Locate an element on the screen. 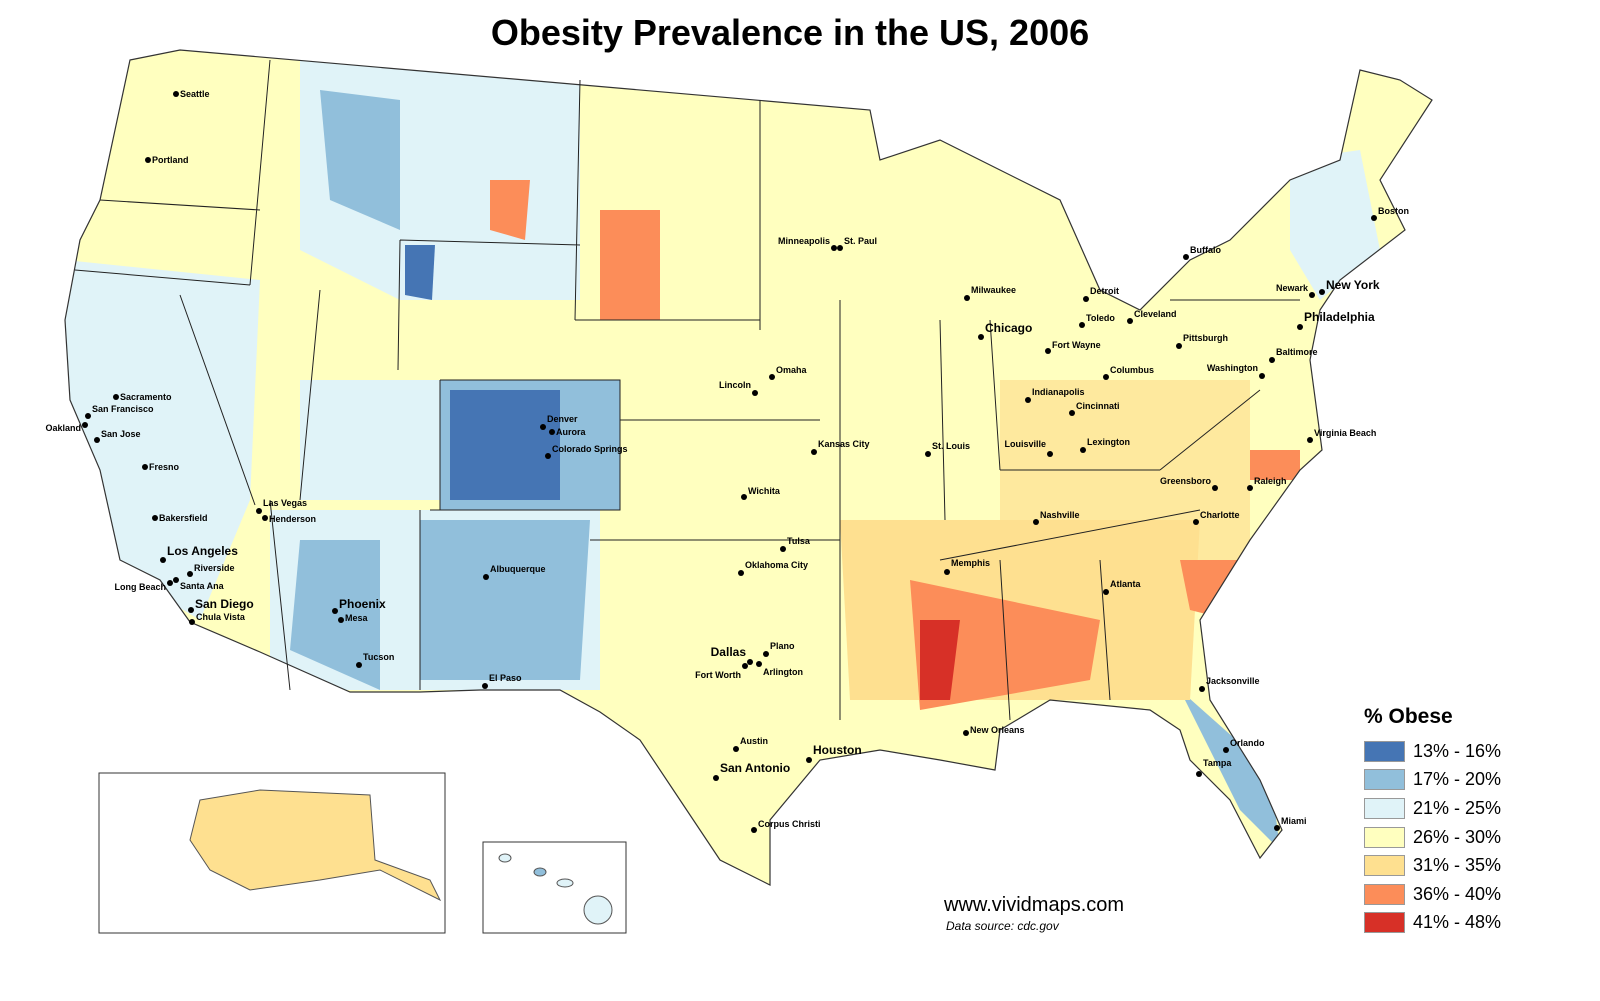 This screenshot has height=1001, width=1600. city-label: Columbus is located at coordinates (1132, 370).